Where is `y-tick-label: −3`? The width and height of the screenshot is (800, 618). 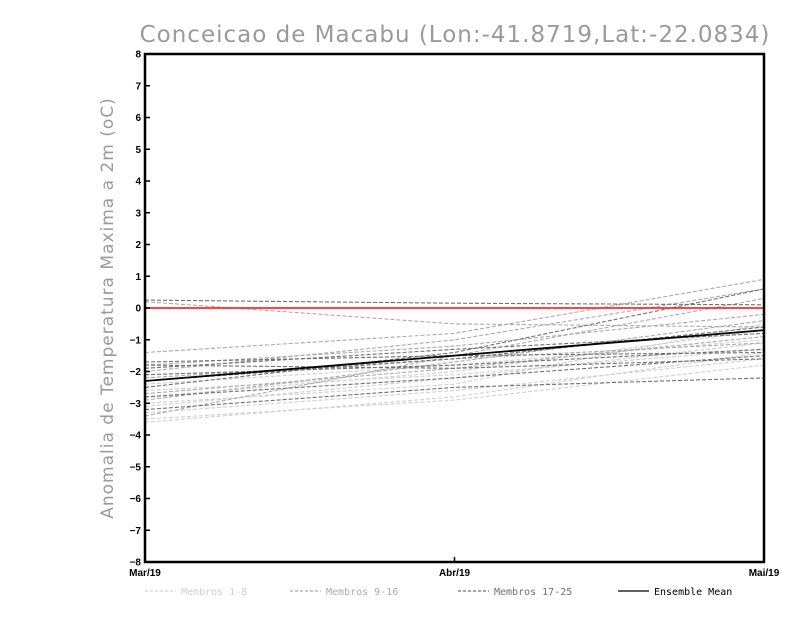 y-tick-label: −3 is located at coordinates (136, 404).